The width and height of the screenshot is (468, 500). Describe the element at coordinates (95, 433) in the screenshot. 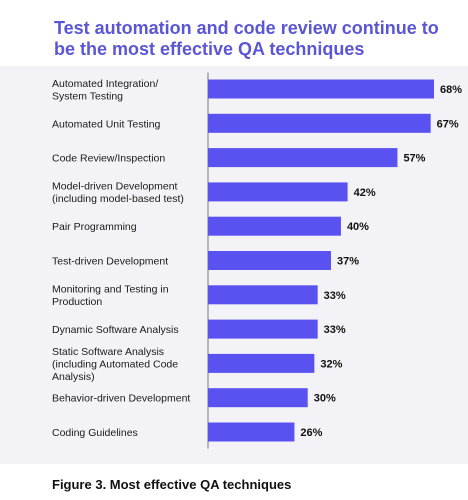

I see `category-label: Coding Guidelines` at that location.